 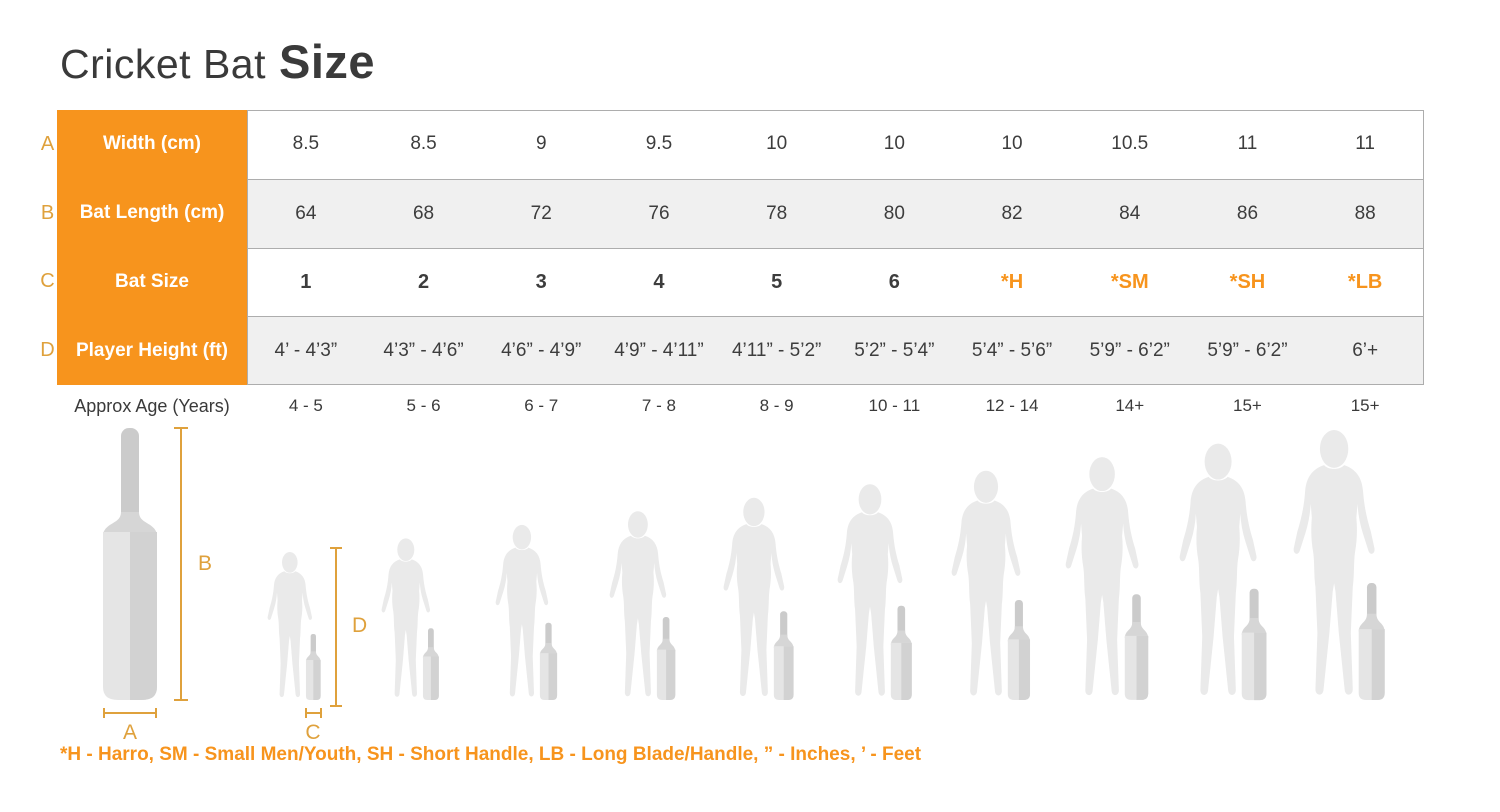 What do you see at coordinates (306, 282) in the screenshot?
I see `table-cell: 1` at bounding box center [306, 282].